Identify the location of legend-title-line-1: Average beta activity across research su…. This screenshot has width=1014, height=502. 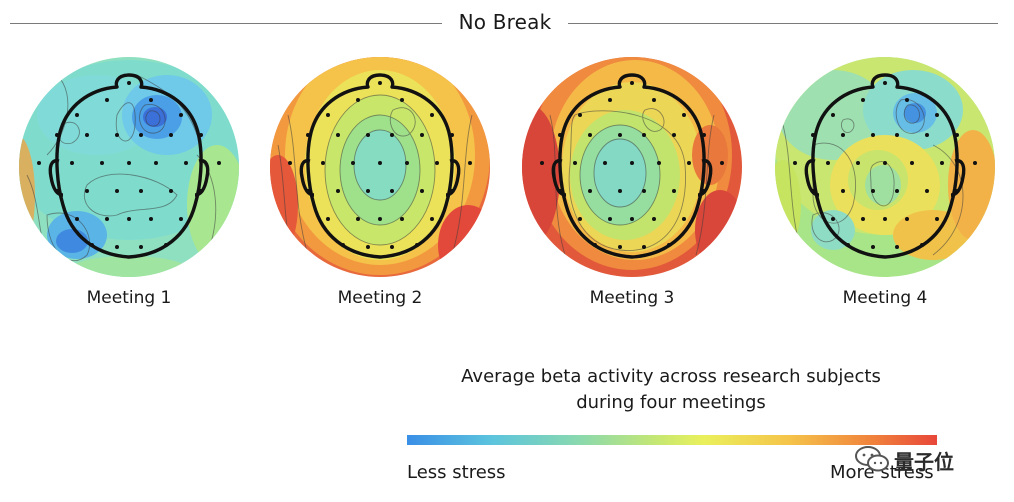
(671, 376).